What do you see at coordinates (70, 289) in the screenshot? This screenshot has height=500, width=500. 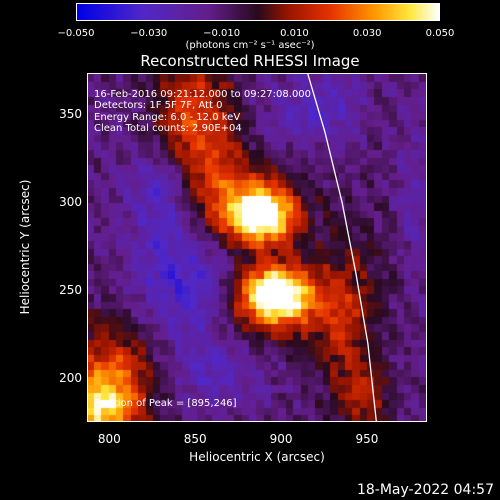 I see `y-tick-label: 250` at bounding box center [70, 289].